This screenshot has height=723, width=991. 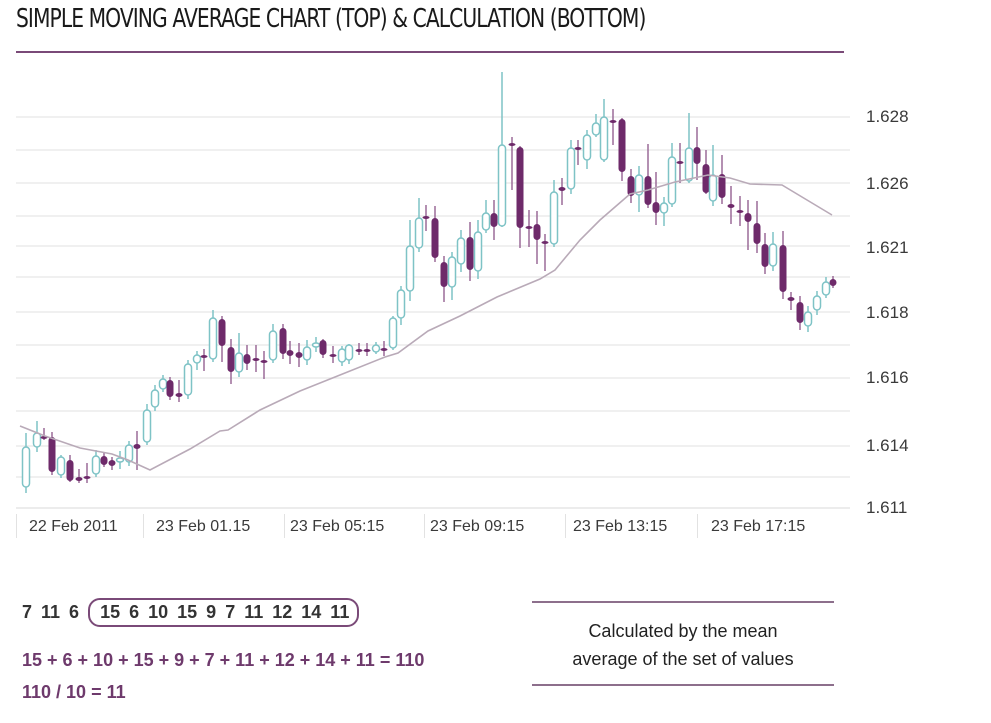 I want to click on y-tick-label: 1.621, so click(x=887, y=247).